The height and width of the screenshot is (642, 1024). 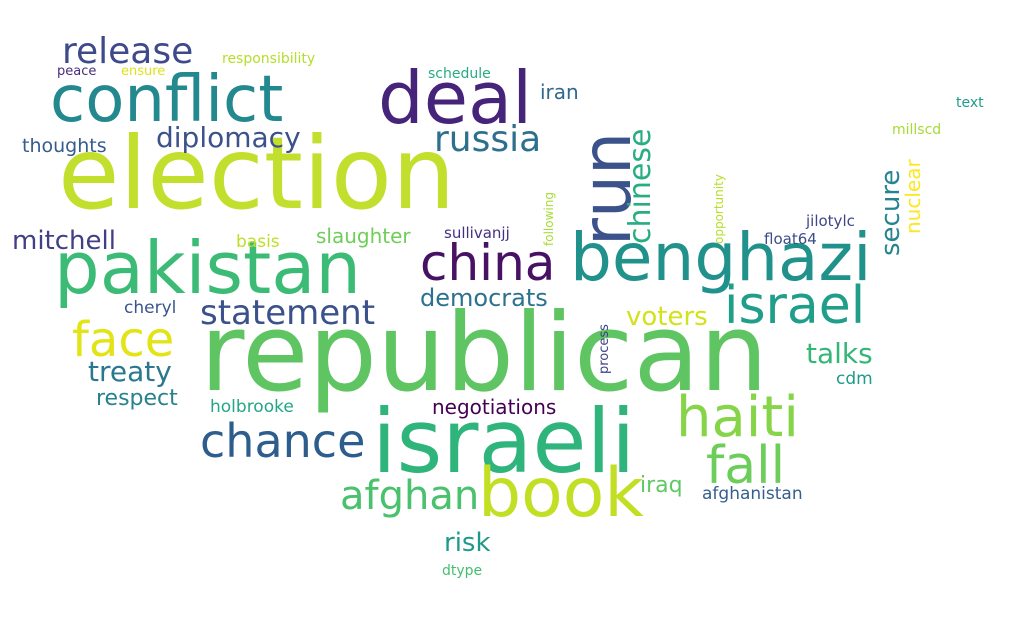 What do you see at coordinates (488, 139) in the screenshot?
I see `word-russia: russia` at bounding box center [488, 139].